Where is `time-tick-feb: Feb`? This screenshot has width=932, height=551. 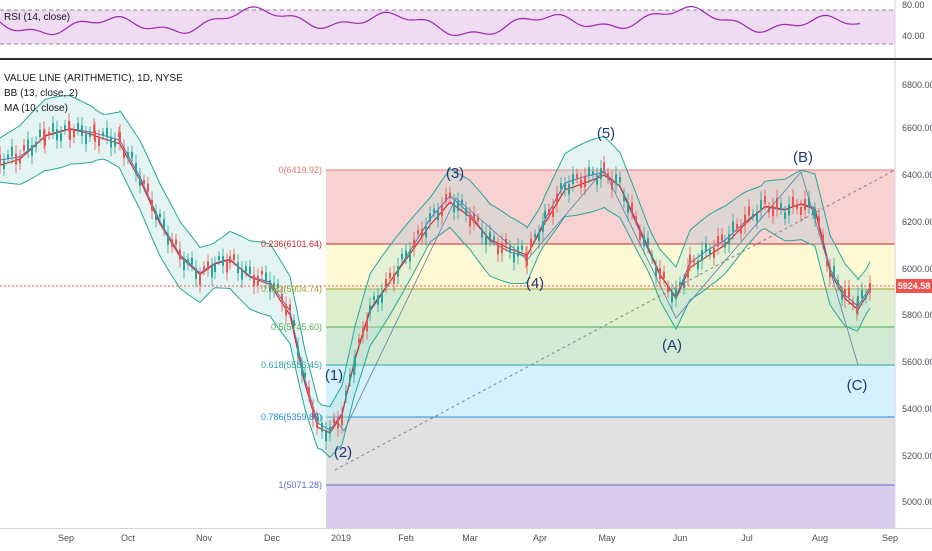 time-tick-feb: Feb is located at coordinates (406, 538).